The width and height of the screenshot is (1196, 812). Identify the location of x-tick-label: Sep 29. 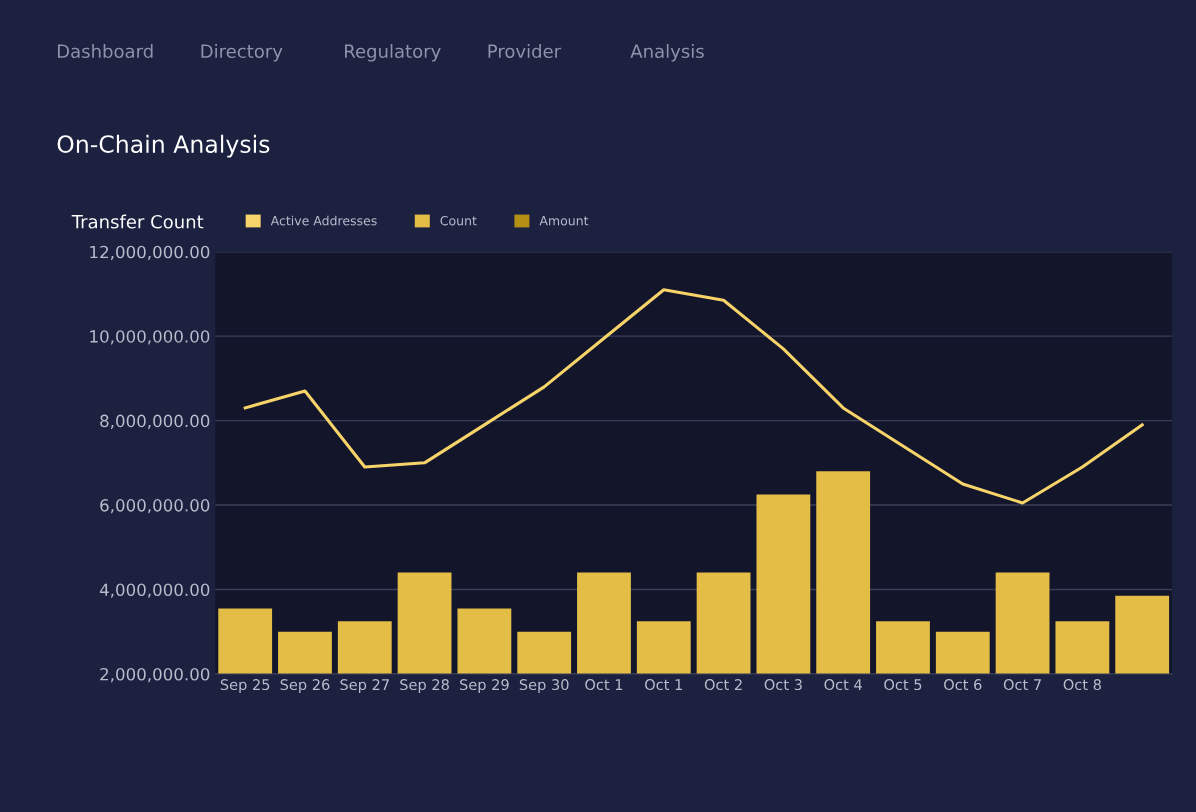
(484, 686).